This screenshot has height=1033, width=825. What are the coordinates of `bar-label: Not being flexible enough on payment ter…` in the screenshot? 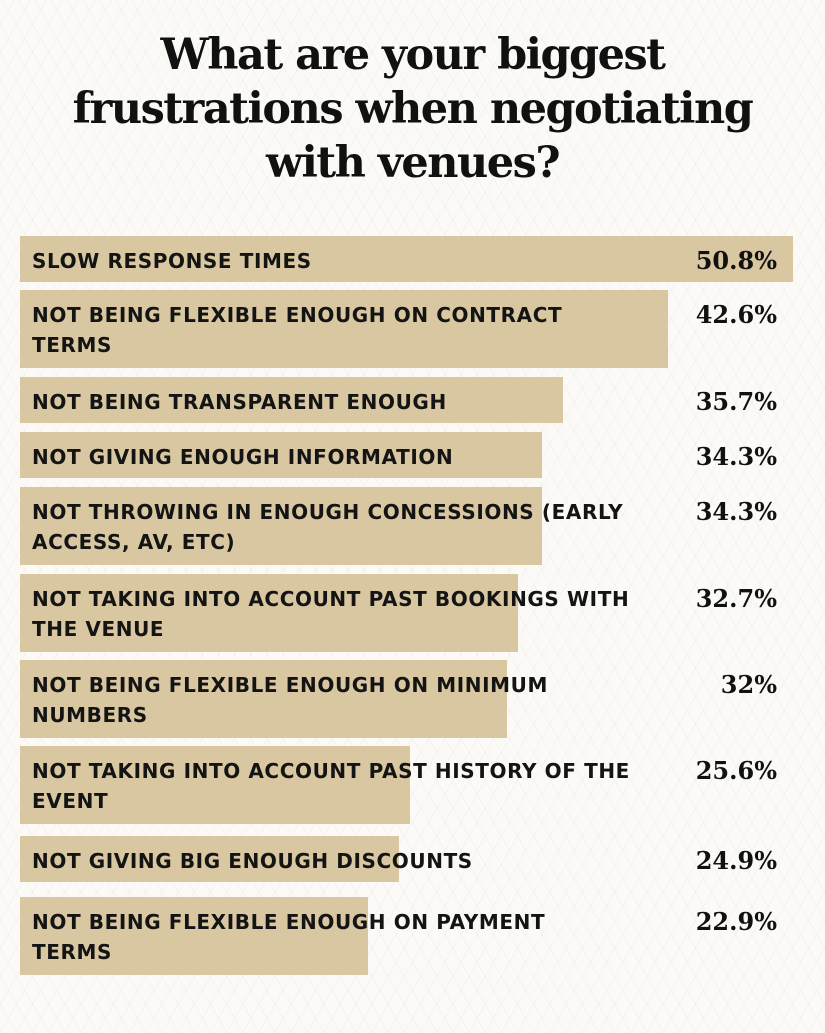 It's located at (289, 937).